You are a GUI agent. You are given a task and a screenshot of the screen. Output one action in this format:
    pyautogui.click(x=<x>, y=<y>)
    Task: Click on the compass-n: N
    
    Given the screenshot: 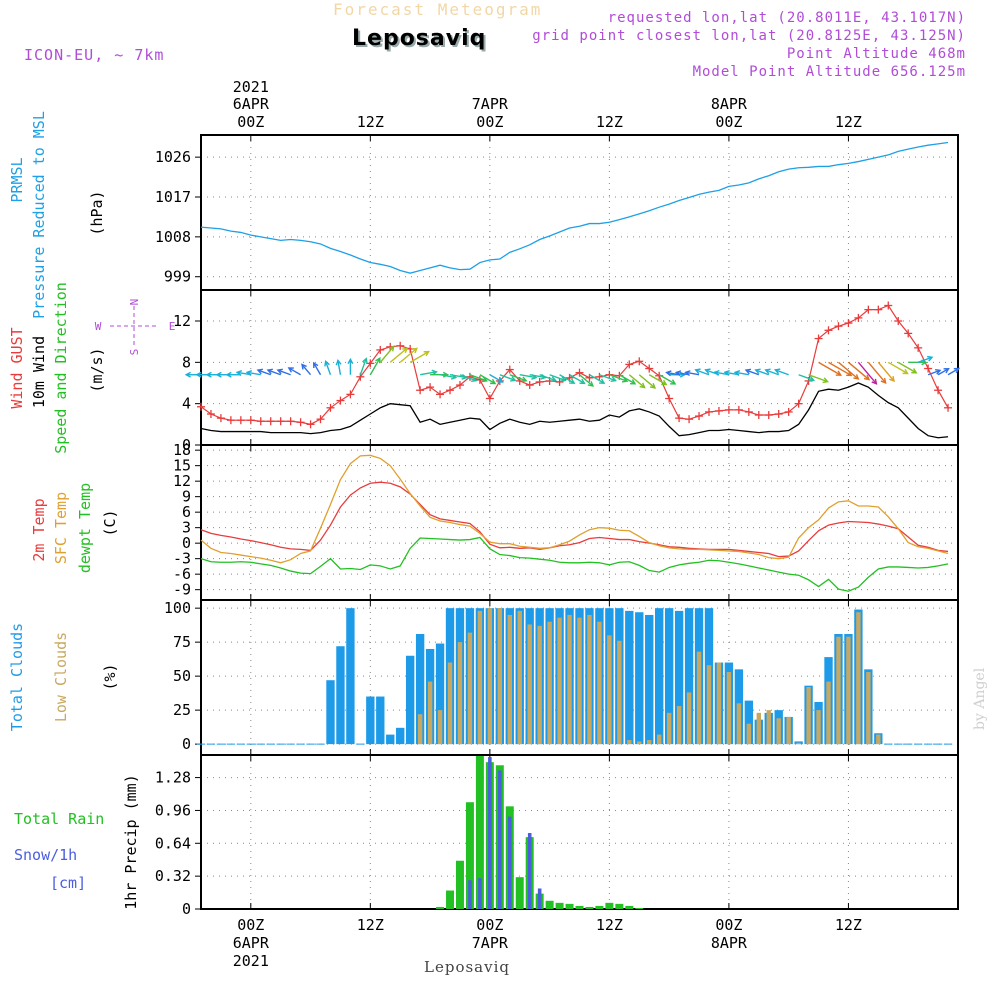 What is the action you would take?
    pyautogui.click(x=134, y=302)
    